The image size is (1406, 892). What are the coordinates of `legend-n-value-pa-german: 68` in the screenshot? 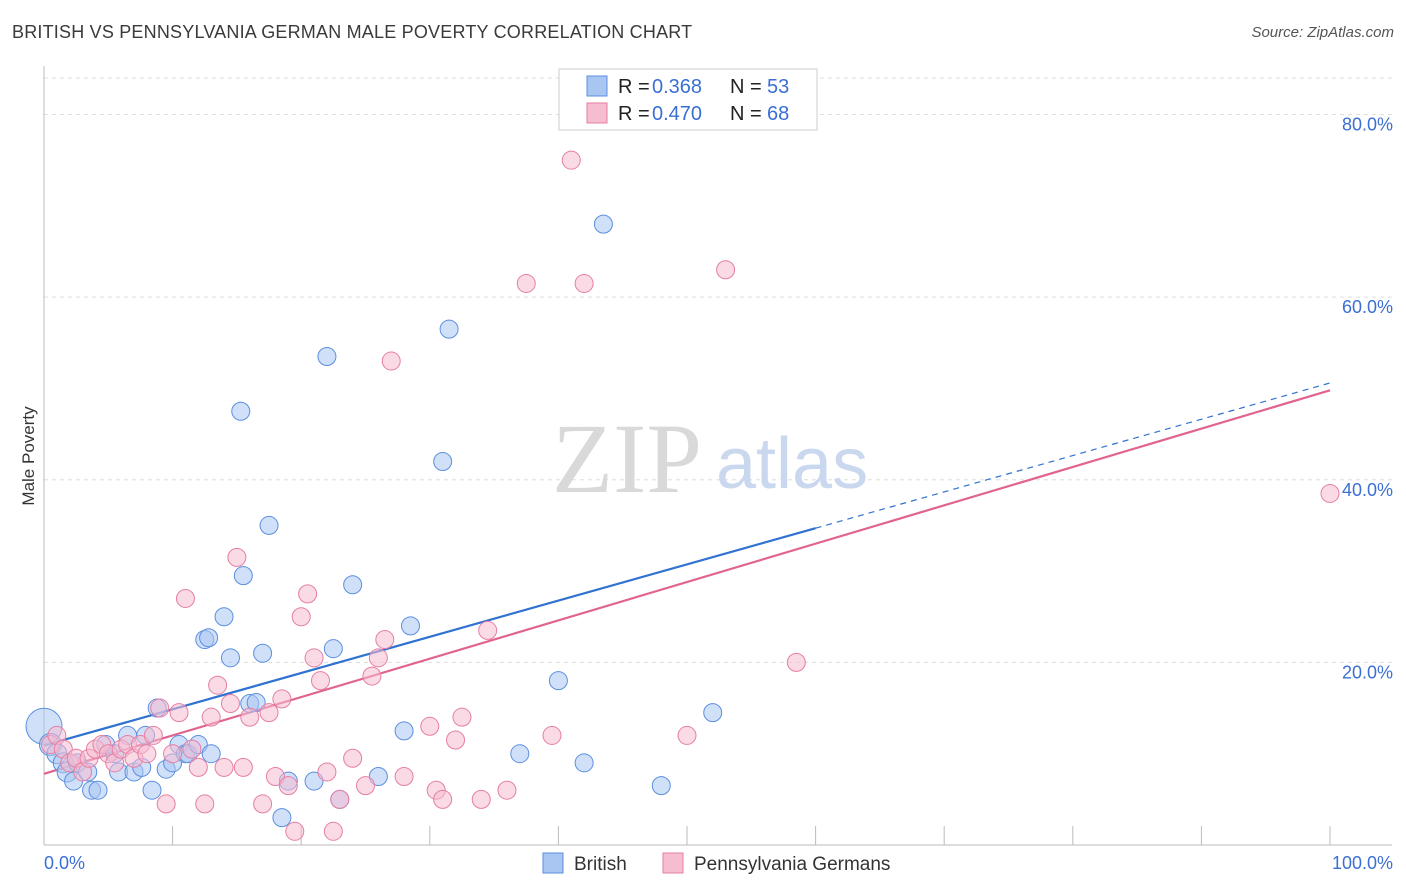 It's located at (778, 114).